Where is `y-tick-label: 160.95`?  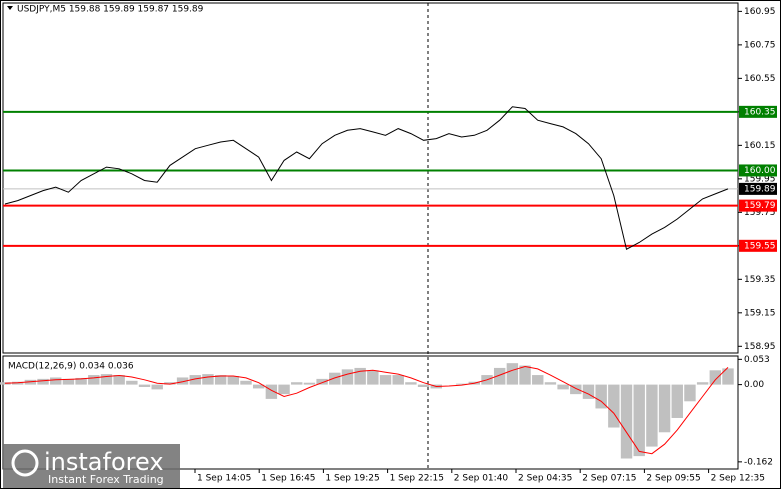
y-tick-label: 160.95 is located at coordinates (760, 12).